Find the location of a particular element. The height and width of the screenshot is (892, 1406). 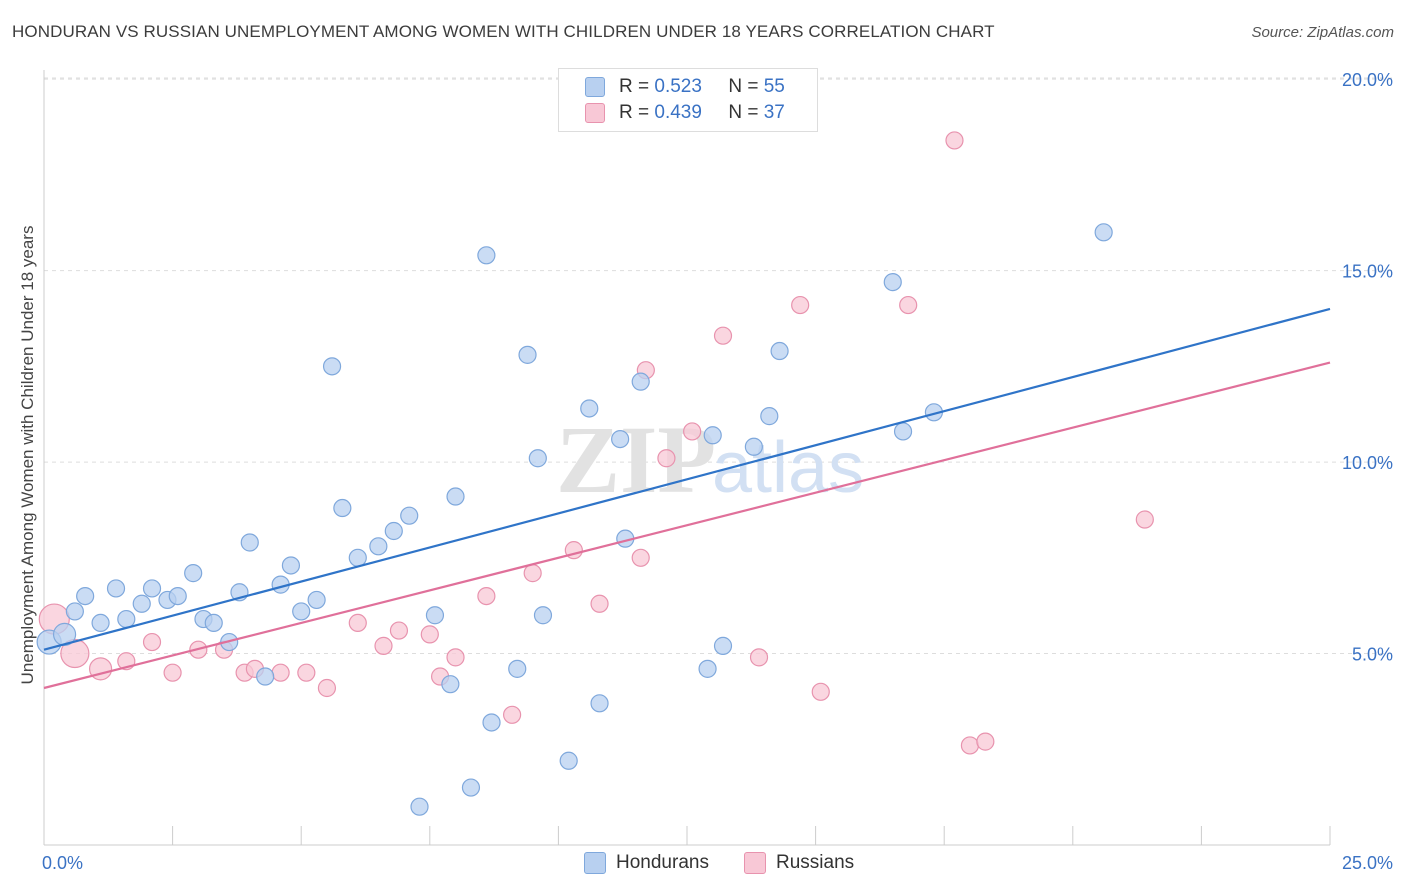

series-legend-russians: Russians is located at coordinates (799, 863).